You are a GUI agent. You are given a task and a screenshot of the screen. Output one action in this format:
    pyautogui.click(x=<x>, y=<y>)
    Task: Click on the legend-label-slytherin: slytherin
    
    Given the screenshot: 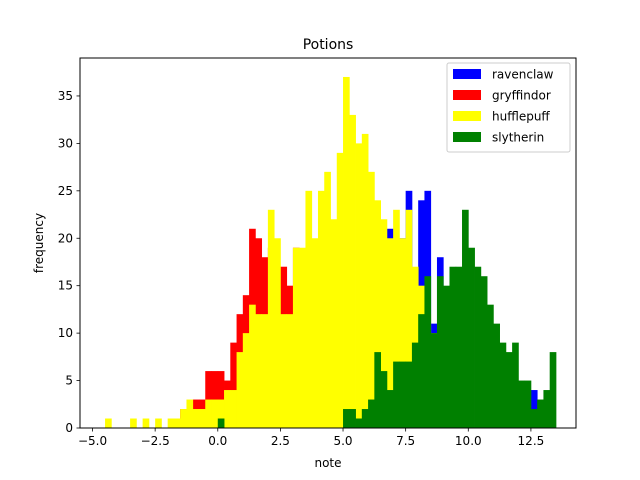 What is the action you would take?
    pyautogui.click(x=518, y=138)
    